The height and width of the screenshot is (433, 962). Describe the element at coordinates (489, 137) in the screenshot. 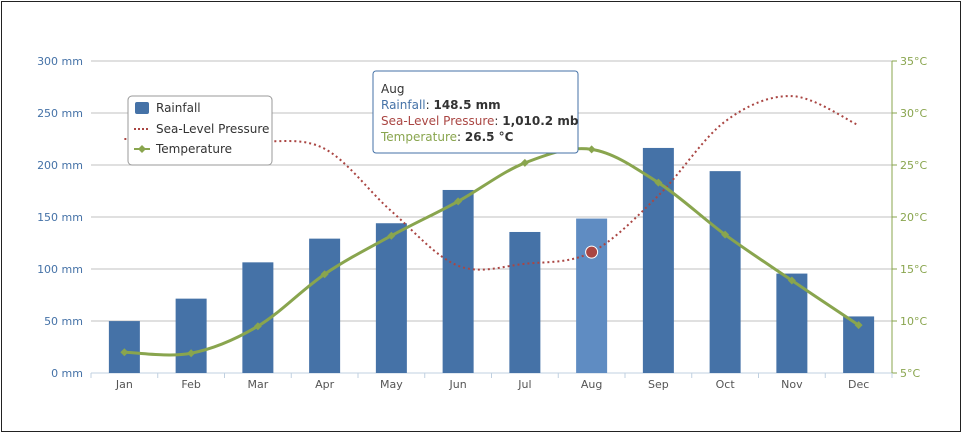

I see `tooltip-temperature-value: 26.5 °C` at that location.